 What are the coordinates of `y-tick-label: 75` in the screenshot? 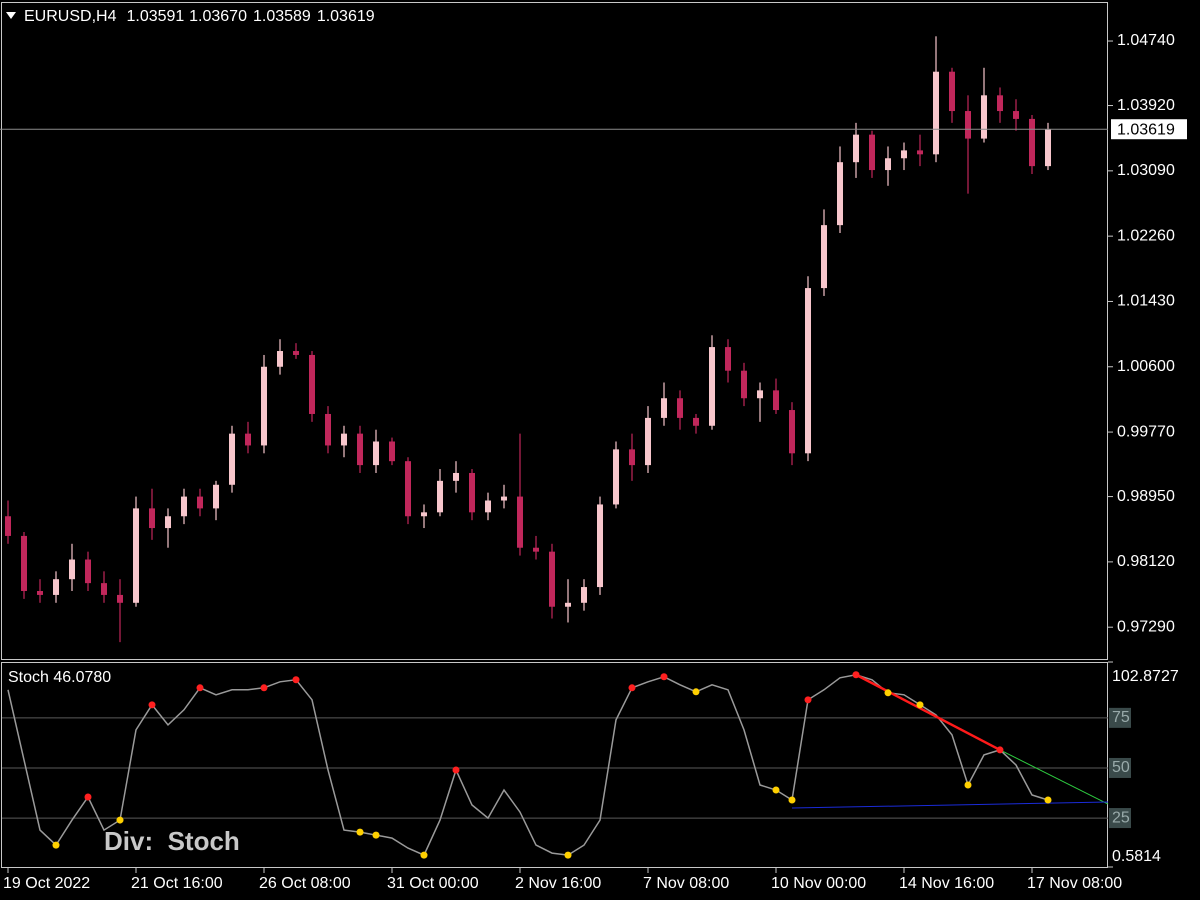 It's located at (1121, 717).